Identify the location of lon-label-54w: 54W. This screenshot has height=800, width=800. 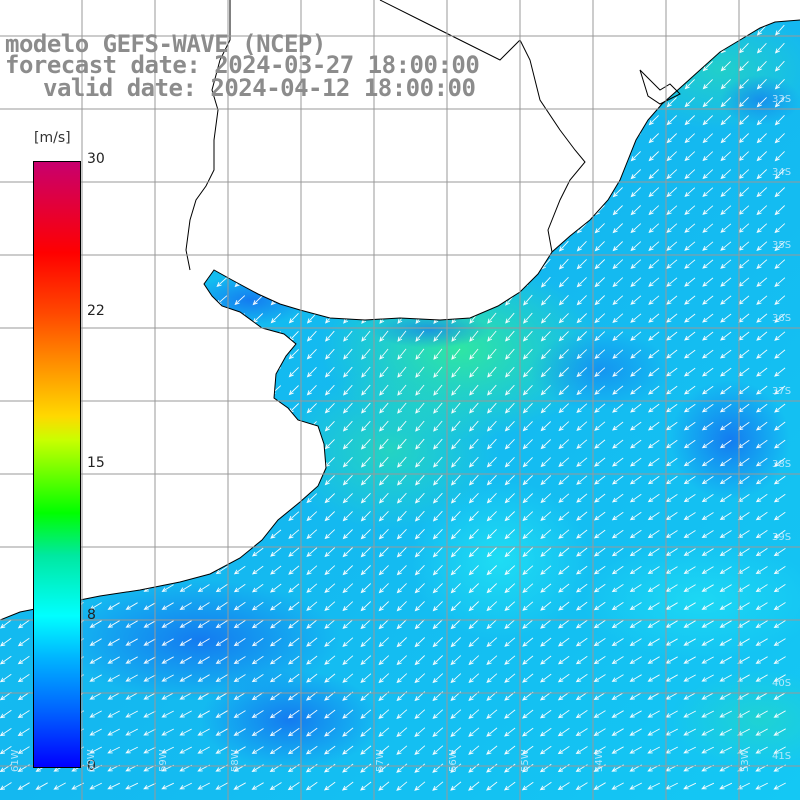
(599, 760).